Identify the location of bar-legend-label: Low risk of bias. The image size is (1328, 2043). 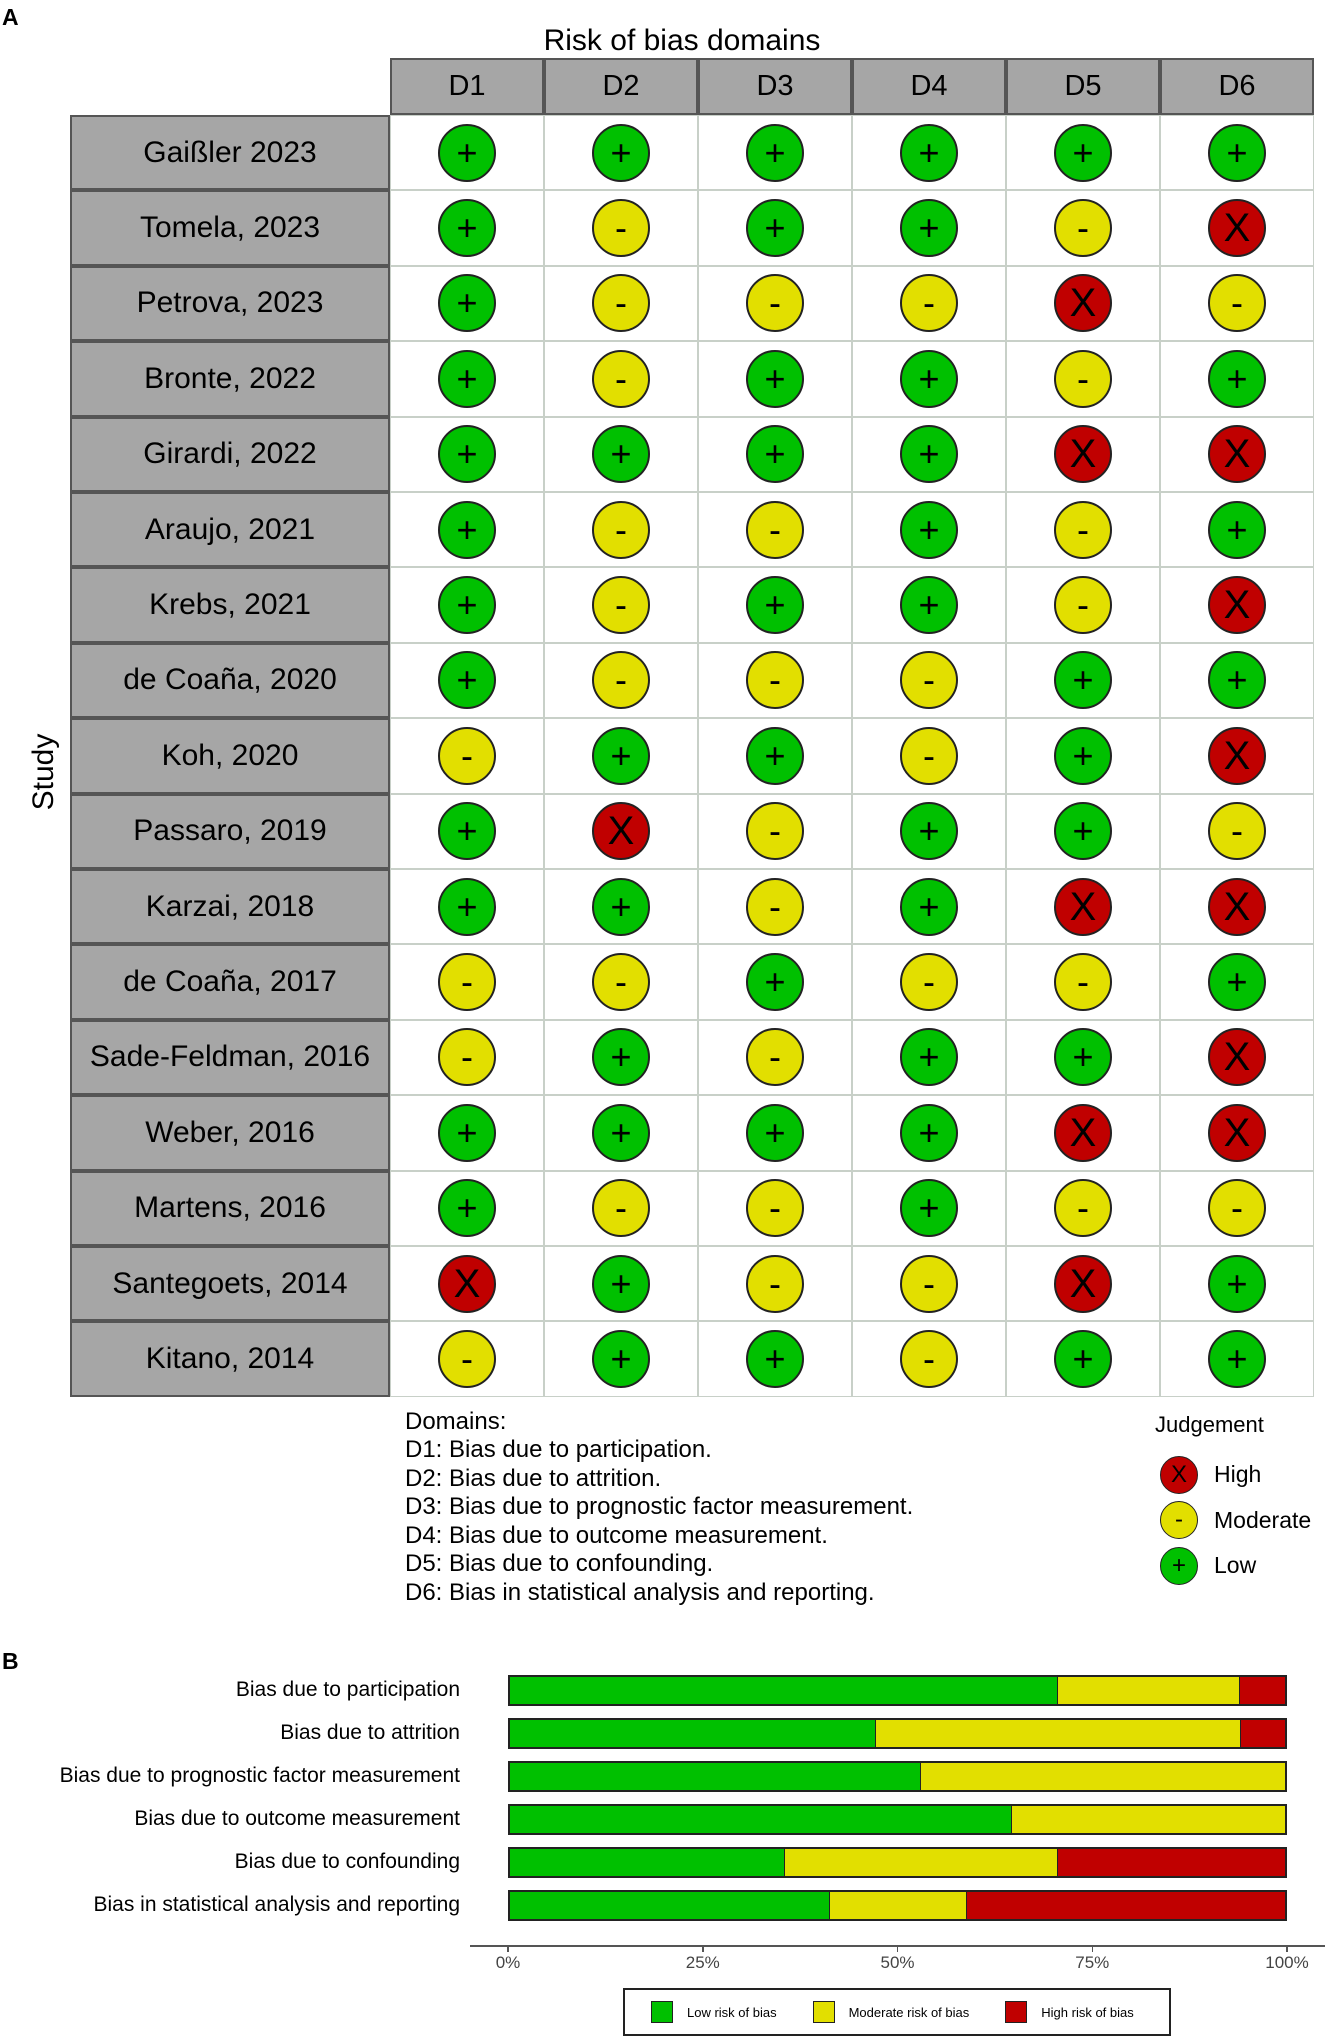
(732, 2012).